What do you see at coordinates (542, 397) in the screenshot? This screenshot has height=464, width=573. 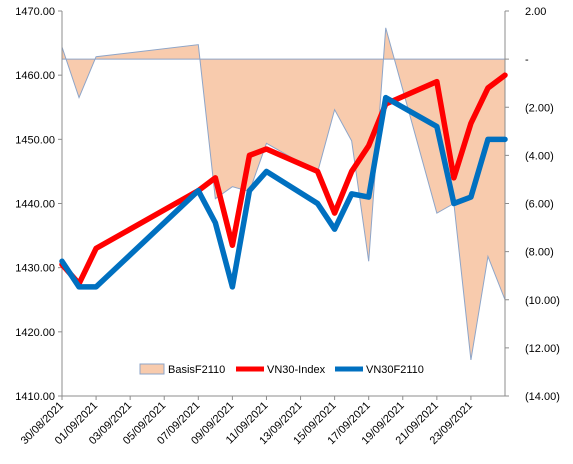 I see `right-axis-tick-label: (14.00)` at bounding box center [542, 397].